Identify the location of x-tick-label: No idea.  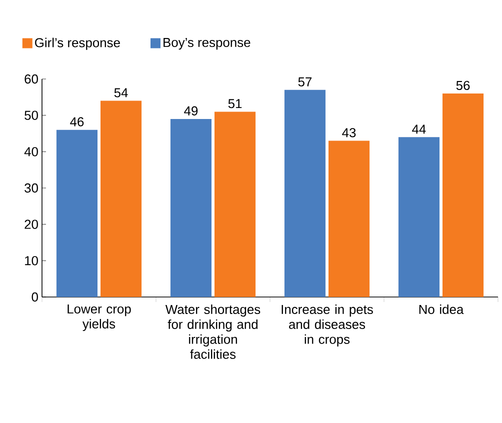
(441, 309).